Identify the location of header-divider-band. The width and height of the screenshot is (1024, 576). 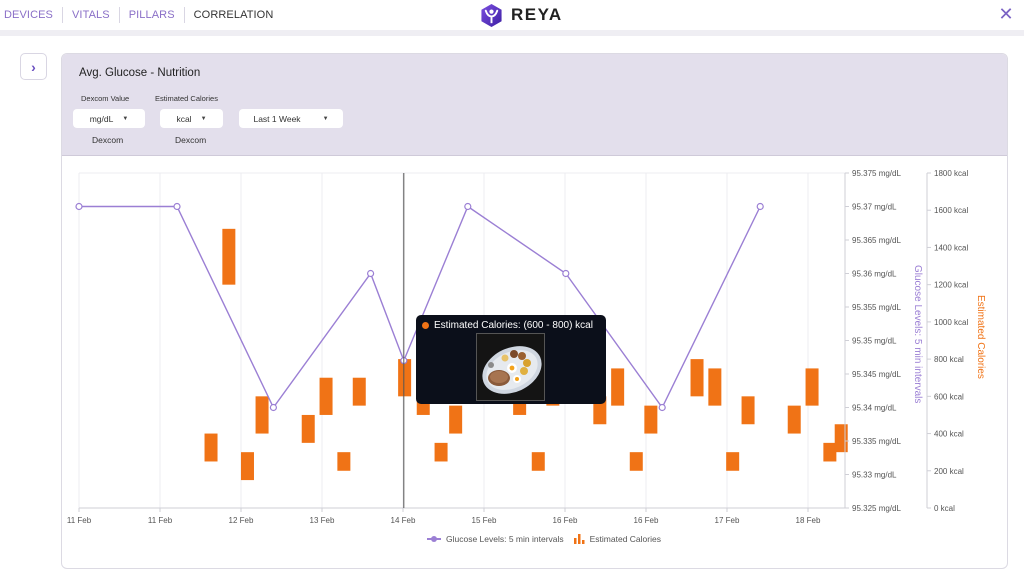
(512, 33).